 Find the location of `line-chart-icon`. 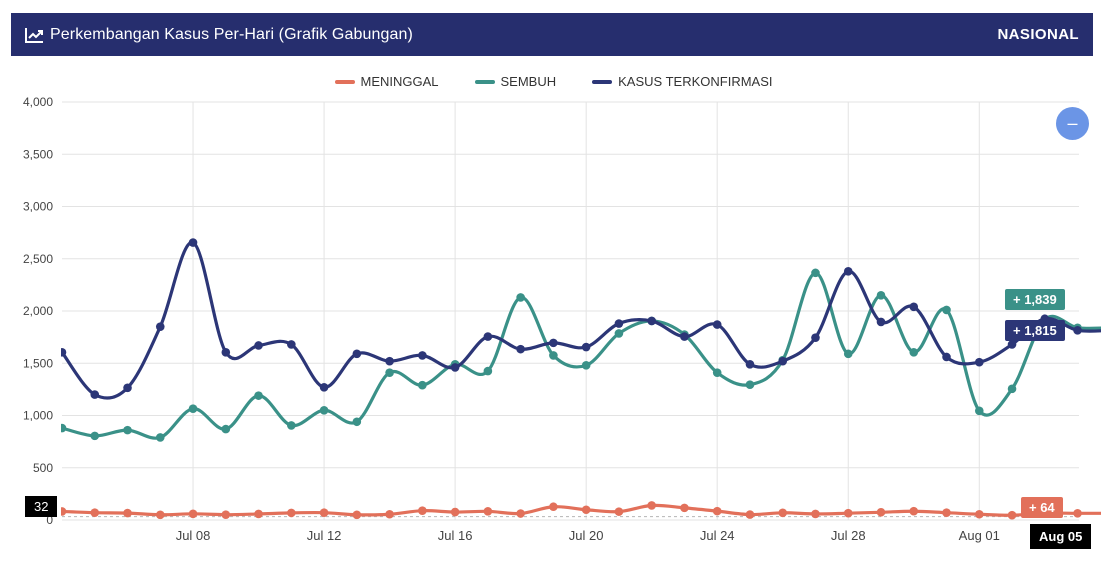

line-chart-icon is located at coordinates (34, 35).